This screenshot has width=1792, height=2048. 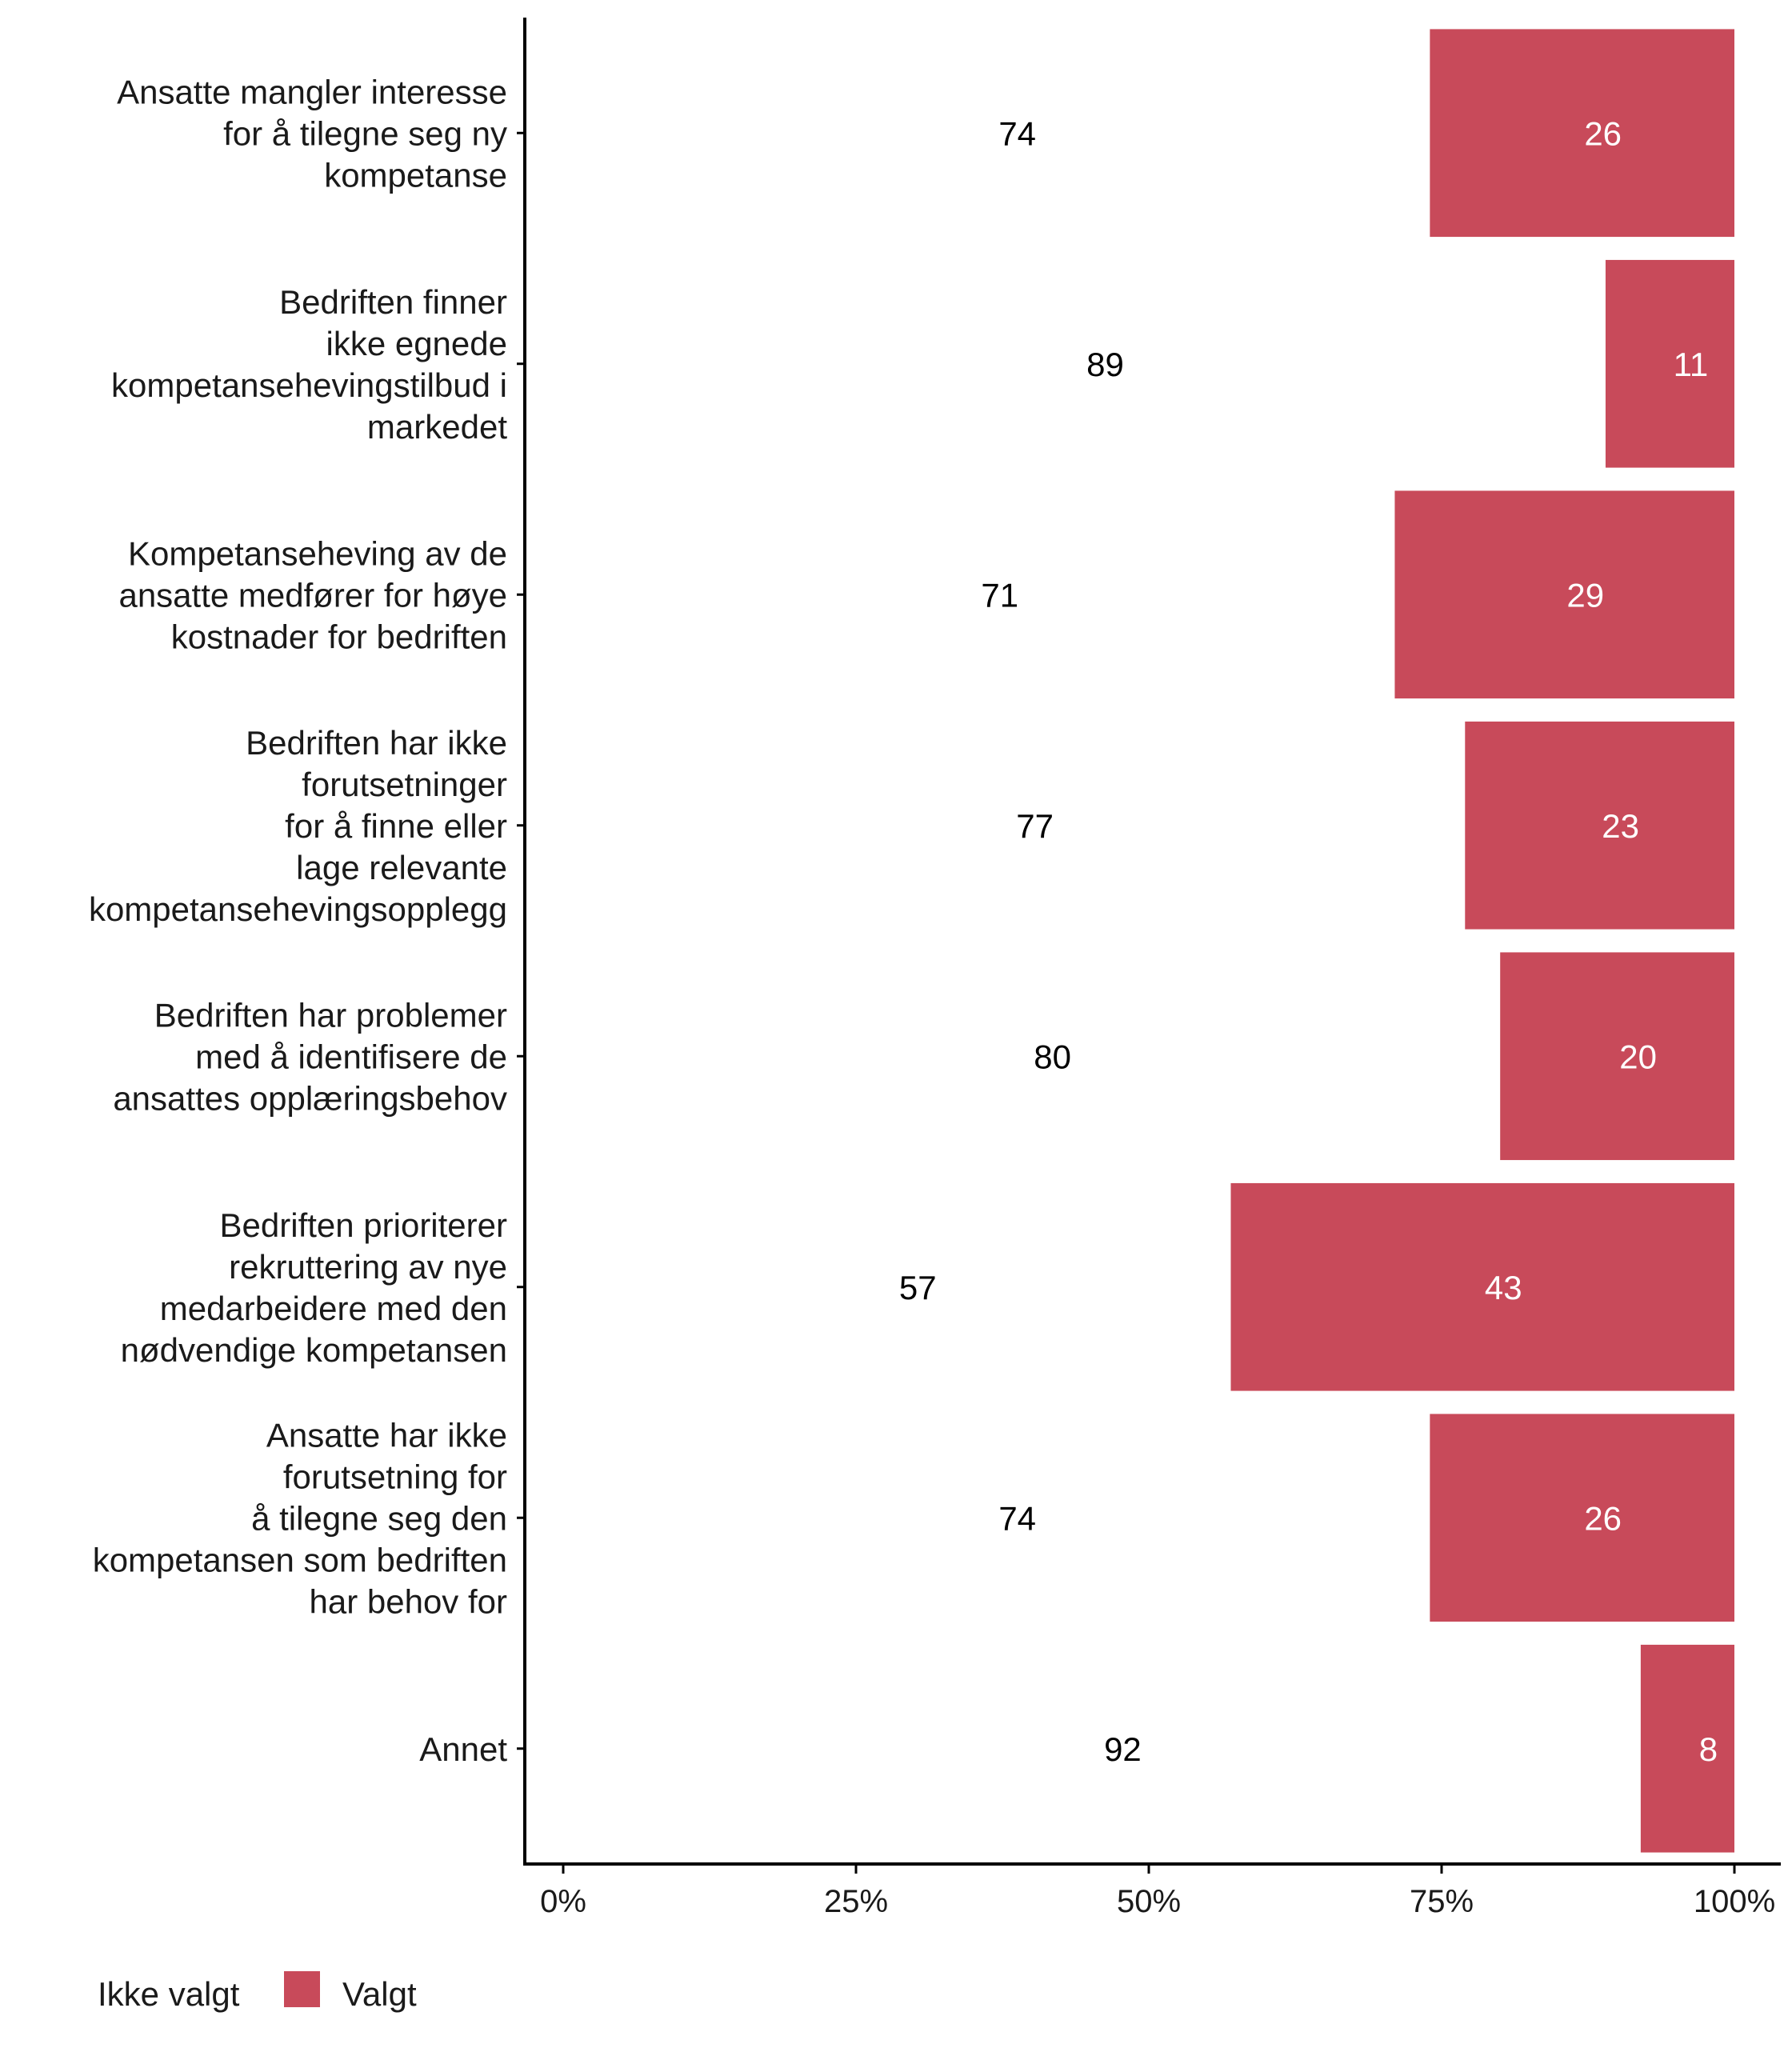 What do you see at coordinates (257, 1992) in the screenshot?
I see `legend: Ikke valgt Valgt` at bounding box center [257, 1992].